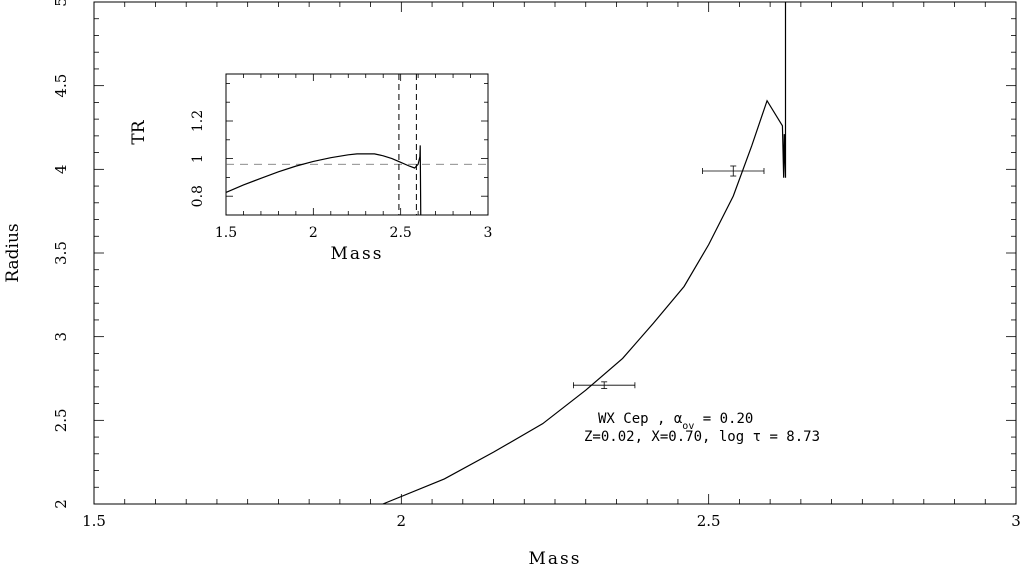 The image size is (1020, 567). What do you see at coordinates (61, 86) in the screenshot?
I see `y-tick-label: 4.5` at bounding box center [61, 86].